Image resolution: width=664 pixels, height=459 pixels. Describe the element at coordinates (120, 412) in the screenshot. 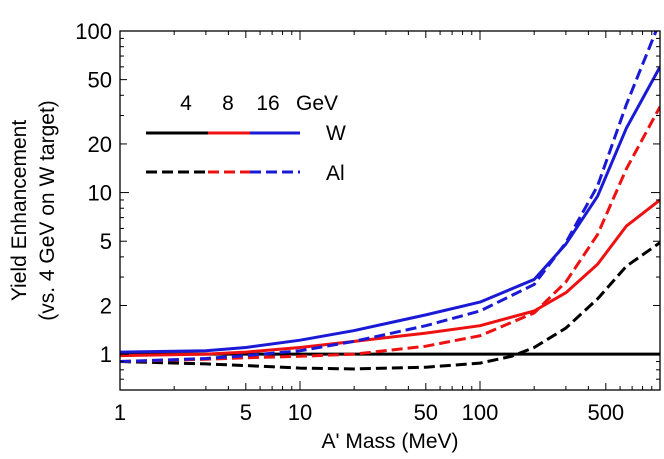

I see `x-tick-label: 1` at that location.